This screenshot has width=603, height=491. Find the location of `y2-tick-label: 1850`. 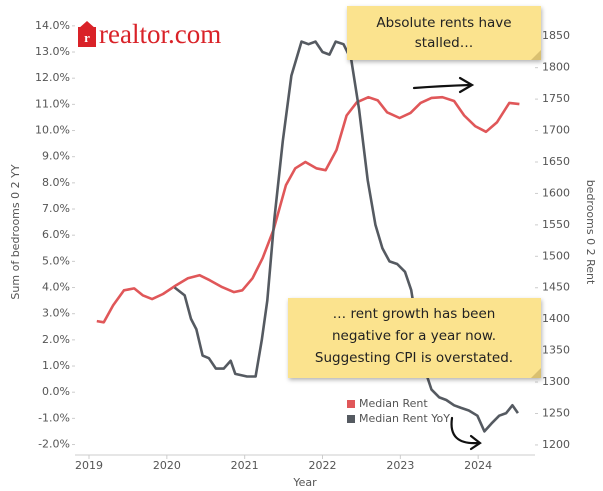

y2-tick-label: 1850 is located at coordinates (556, 35).